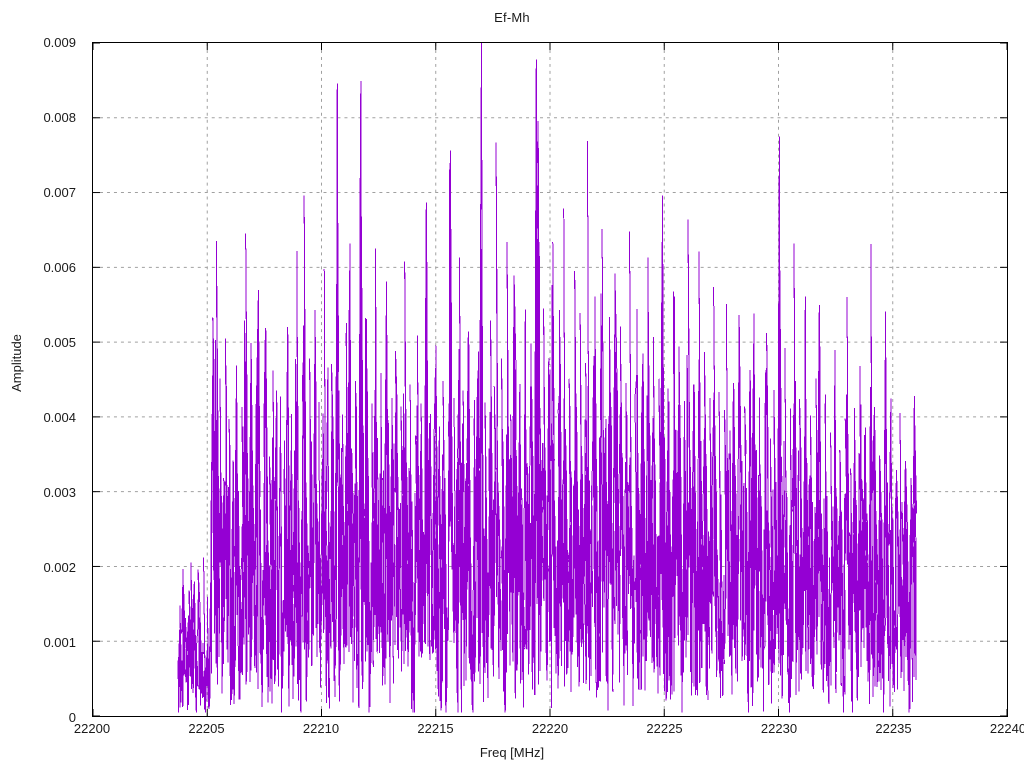  I want to click on y-tick-label: 0.008, so click(59, 117).